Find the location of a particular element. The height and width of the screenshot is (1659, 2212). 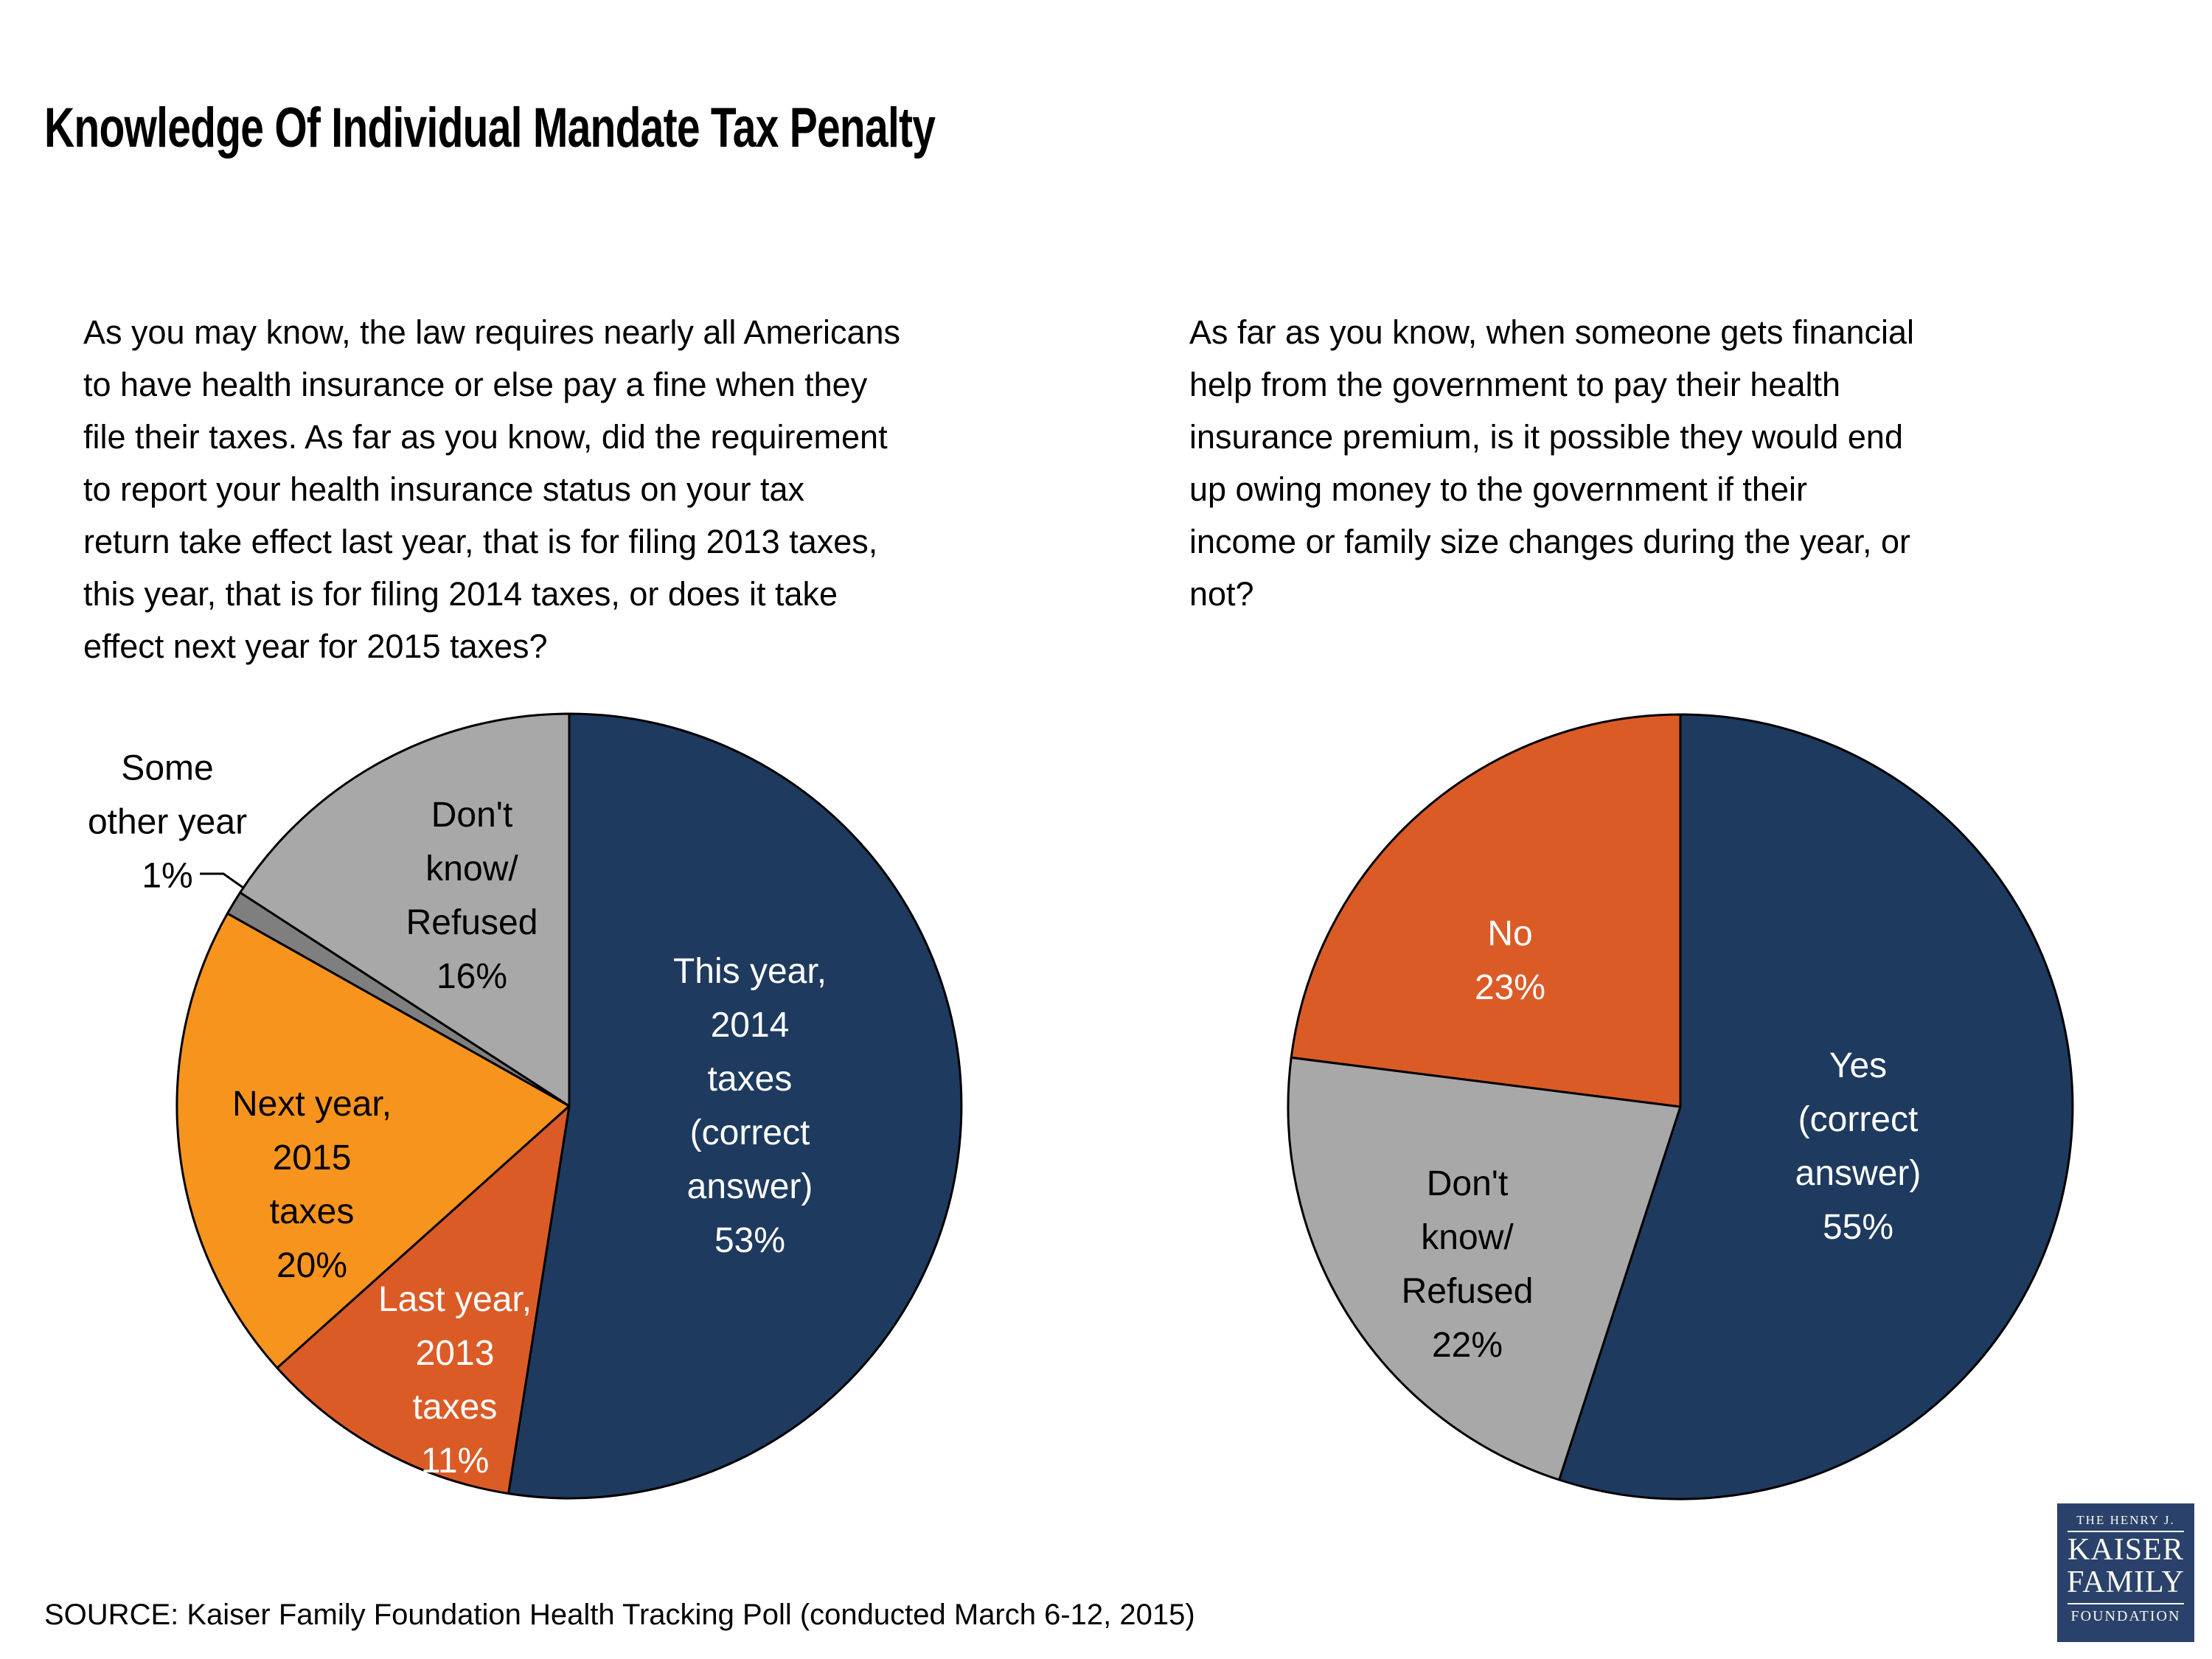

label-no: No 23% is located at coordinates (1510, 960).